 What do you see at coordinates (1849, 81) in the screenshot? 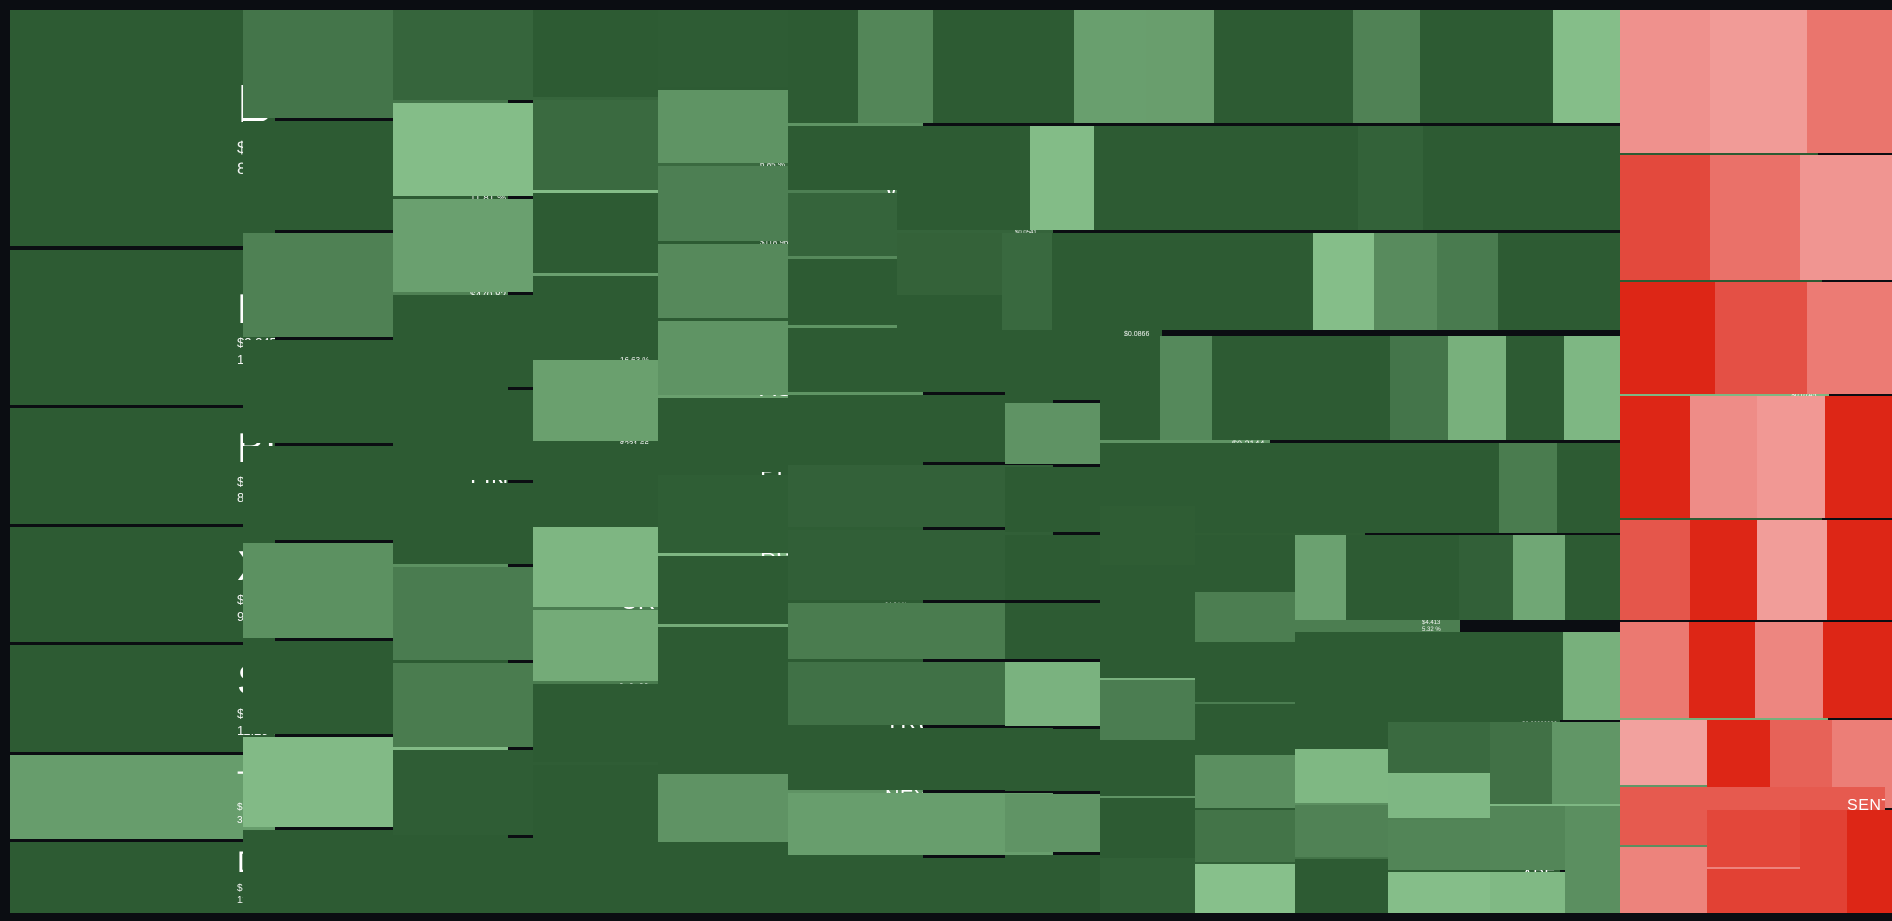
I see `tile-XAUT: XAUT$4,948.50-2.16 %` at bounding box center [1849, 81].